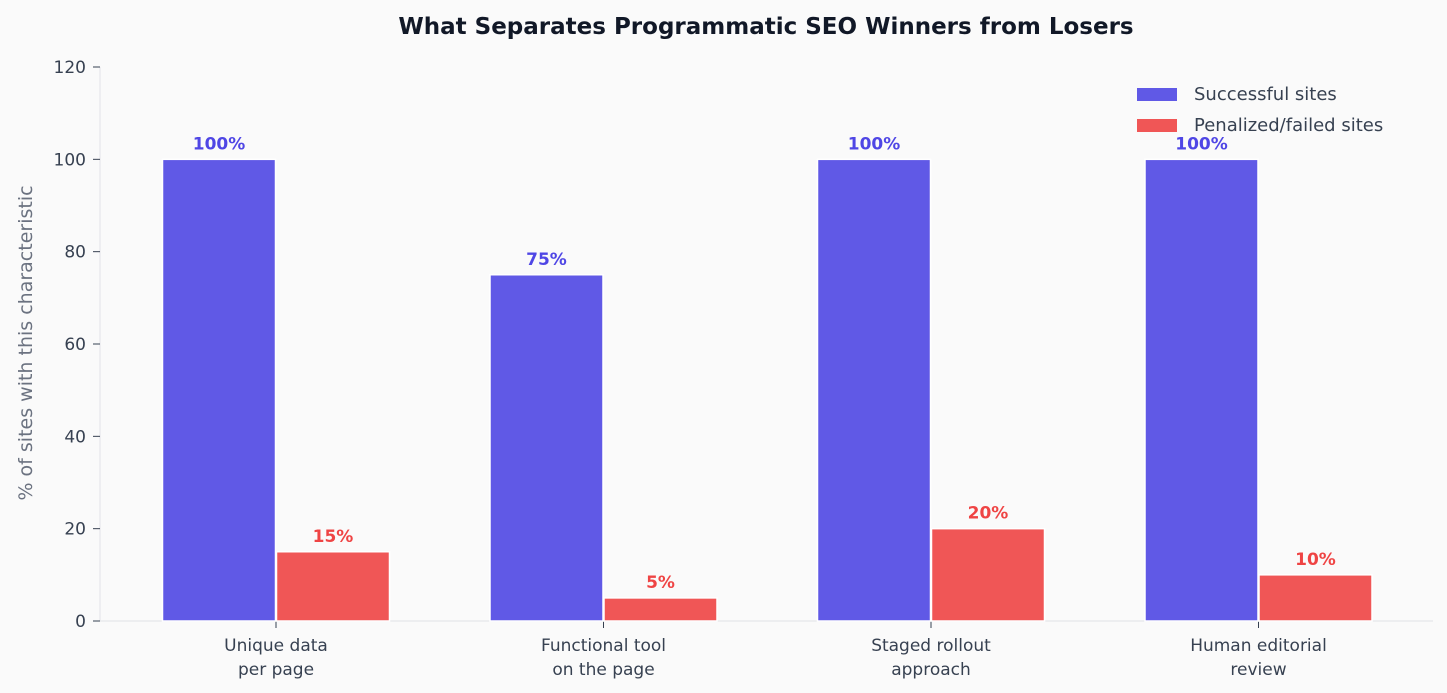  Describe the element at coordinates (1258, 670) in the screenshot. I see `x-tick-label-line: review` at that location.